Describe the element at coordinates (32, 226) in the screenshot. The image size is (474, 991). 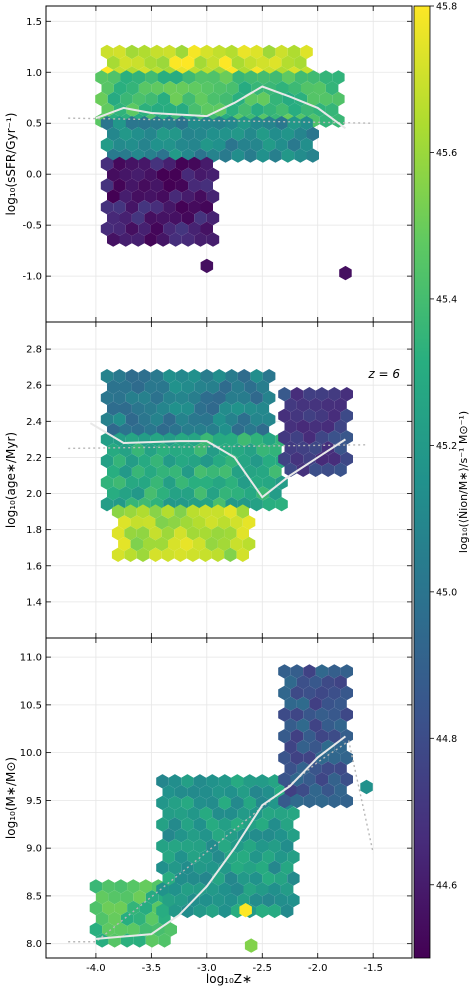
I see `ytick-label: -0.5` at that location.